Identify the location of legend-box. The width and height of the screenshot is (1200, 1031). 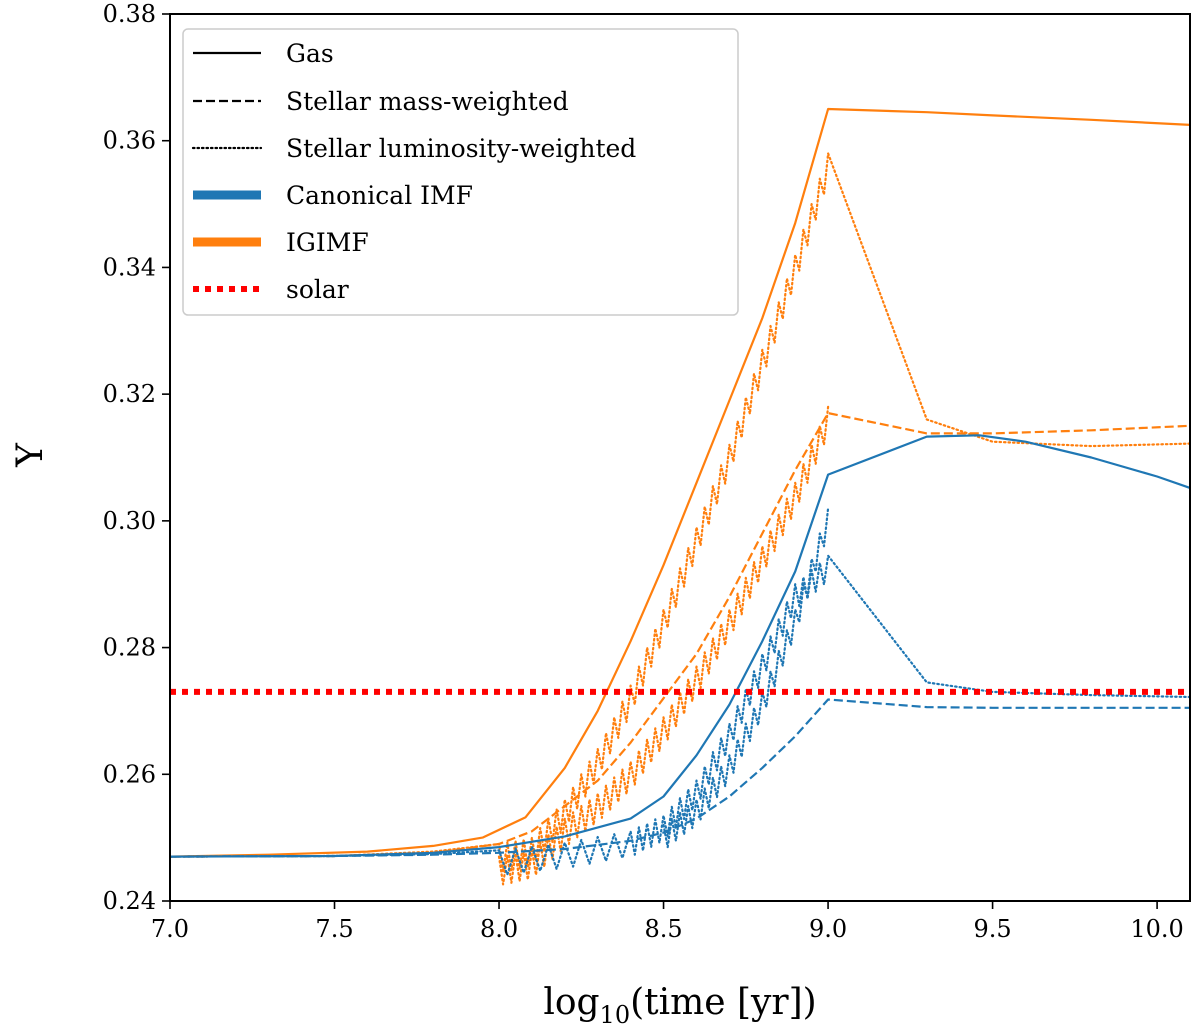
(460, 172).